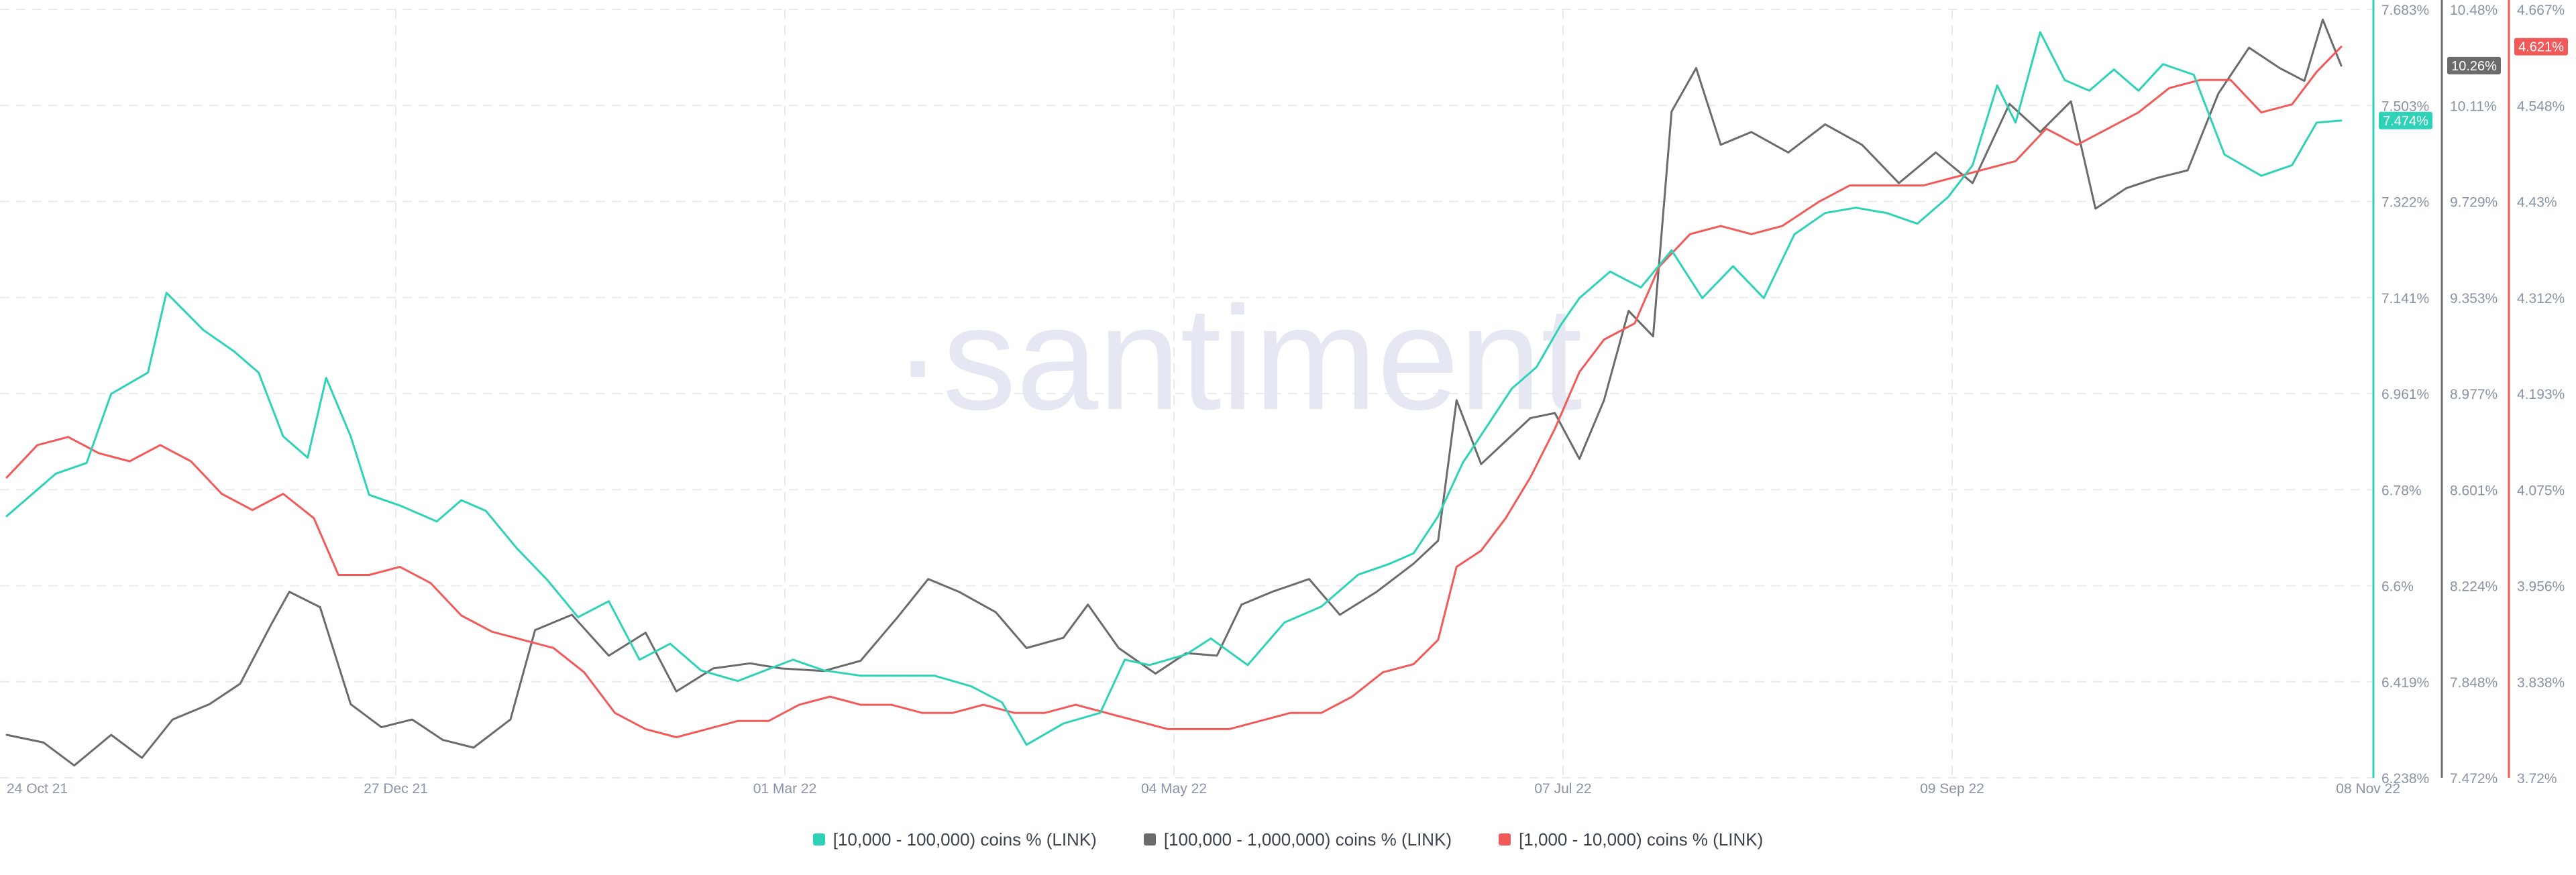  Describe the element at coordinates (2405, 683) in the screenshot. I see `y-tick-label-teal: 6.419%` at that location.